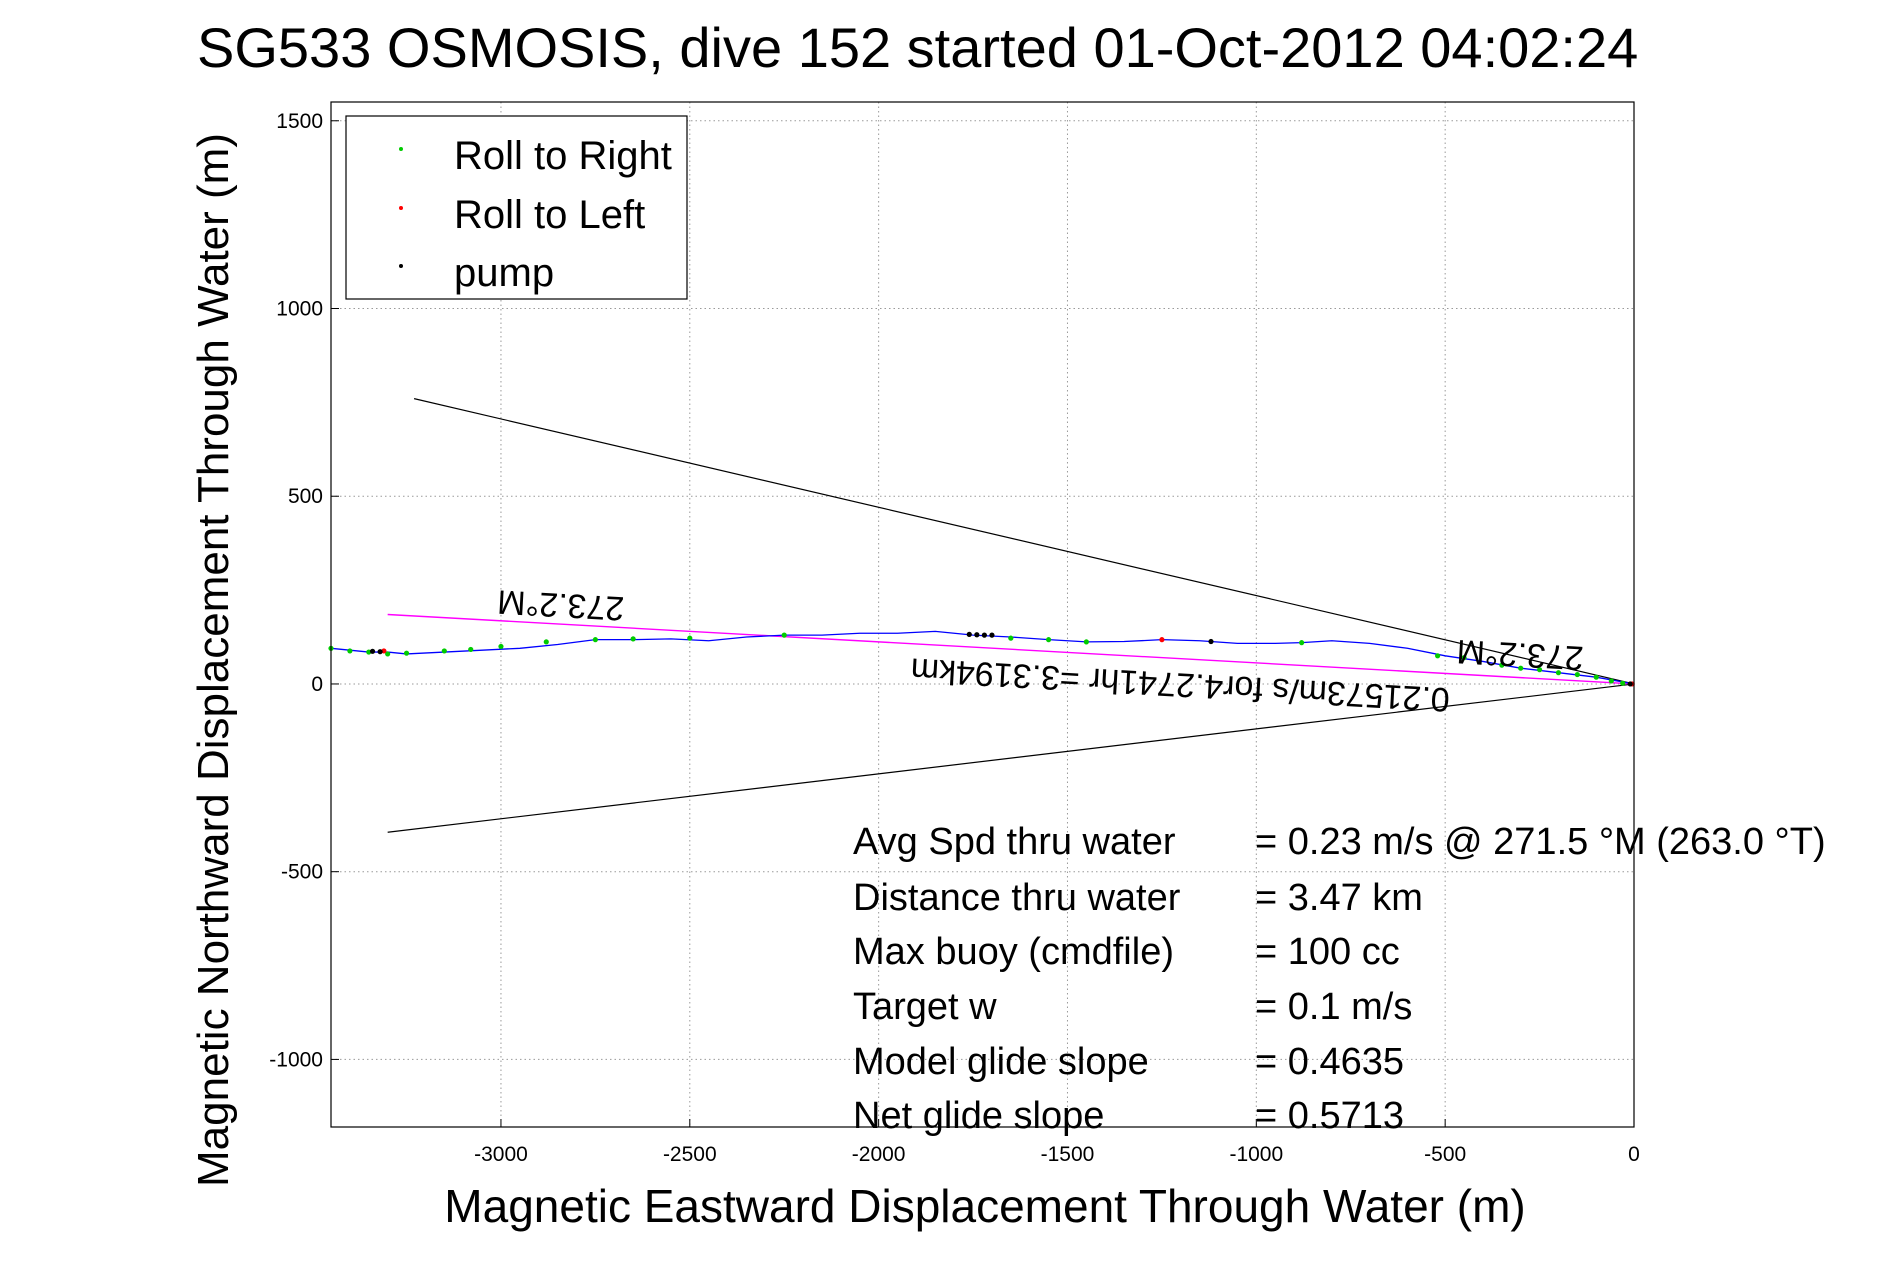  Describe the element at coordinates (1327, 952) in the screenshot. I see `stat-value-max-buoy: = 100 cc` at that location.